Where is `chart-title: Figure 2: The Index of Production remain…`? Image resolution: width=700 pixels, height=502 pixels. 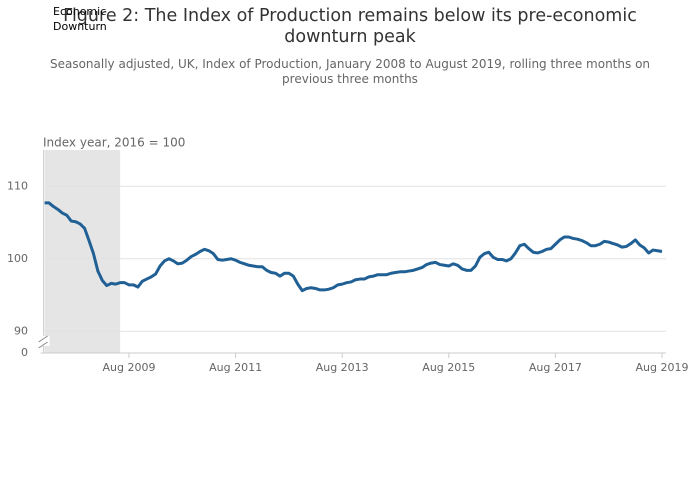 chart-title: Figure 2: The Index of Production remain… is located at coordinates (350, 26).